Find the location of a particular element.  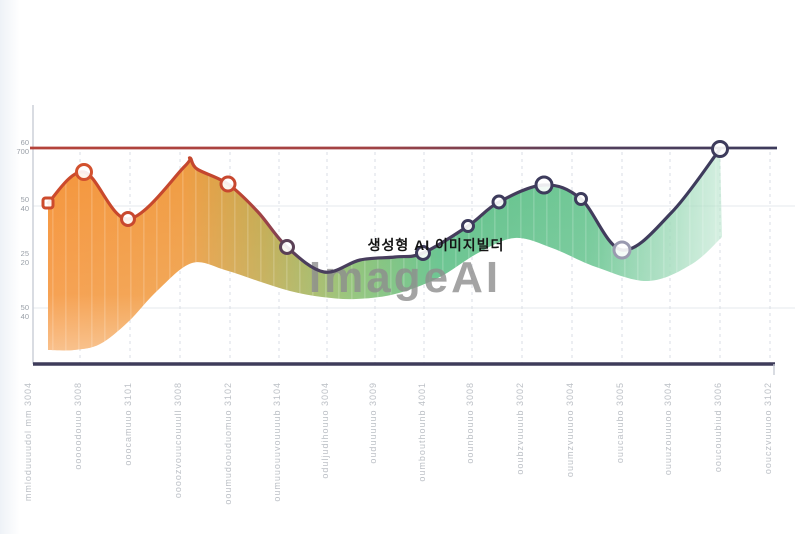

y-tick-label: 20 is located at coordinates (25, 262).